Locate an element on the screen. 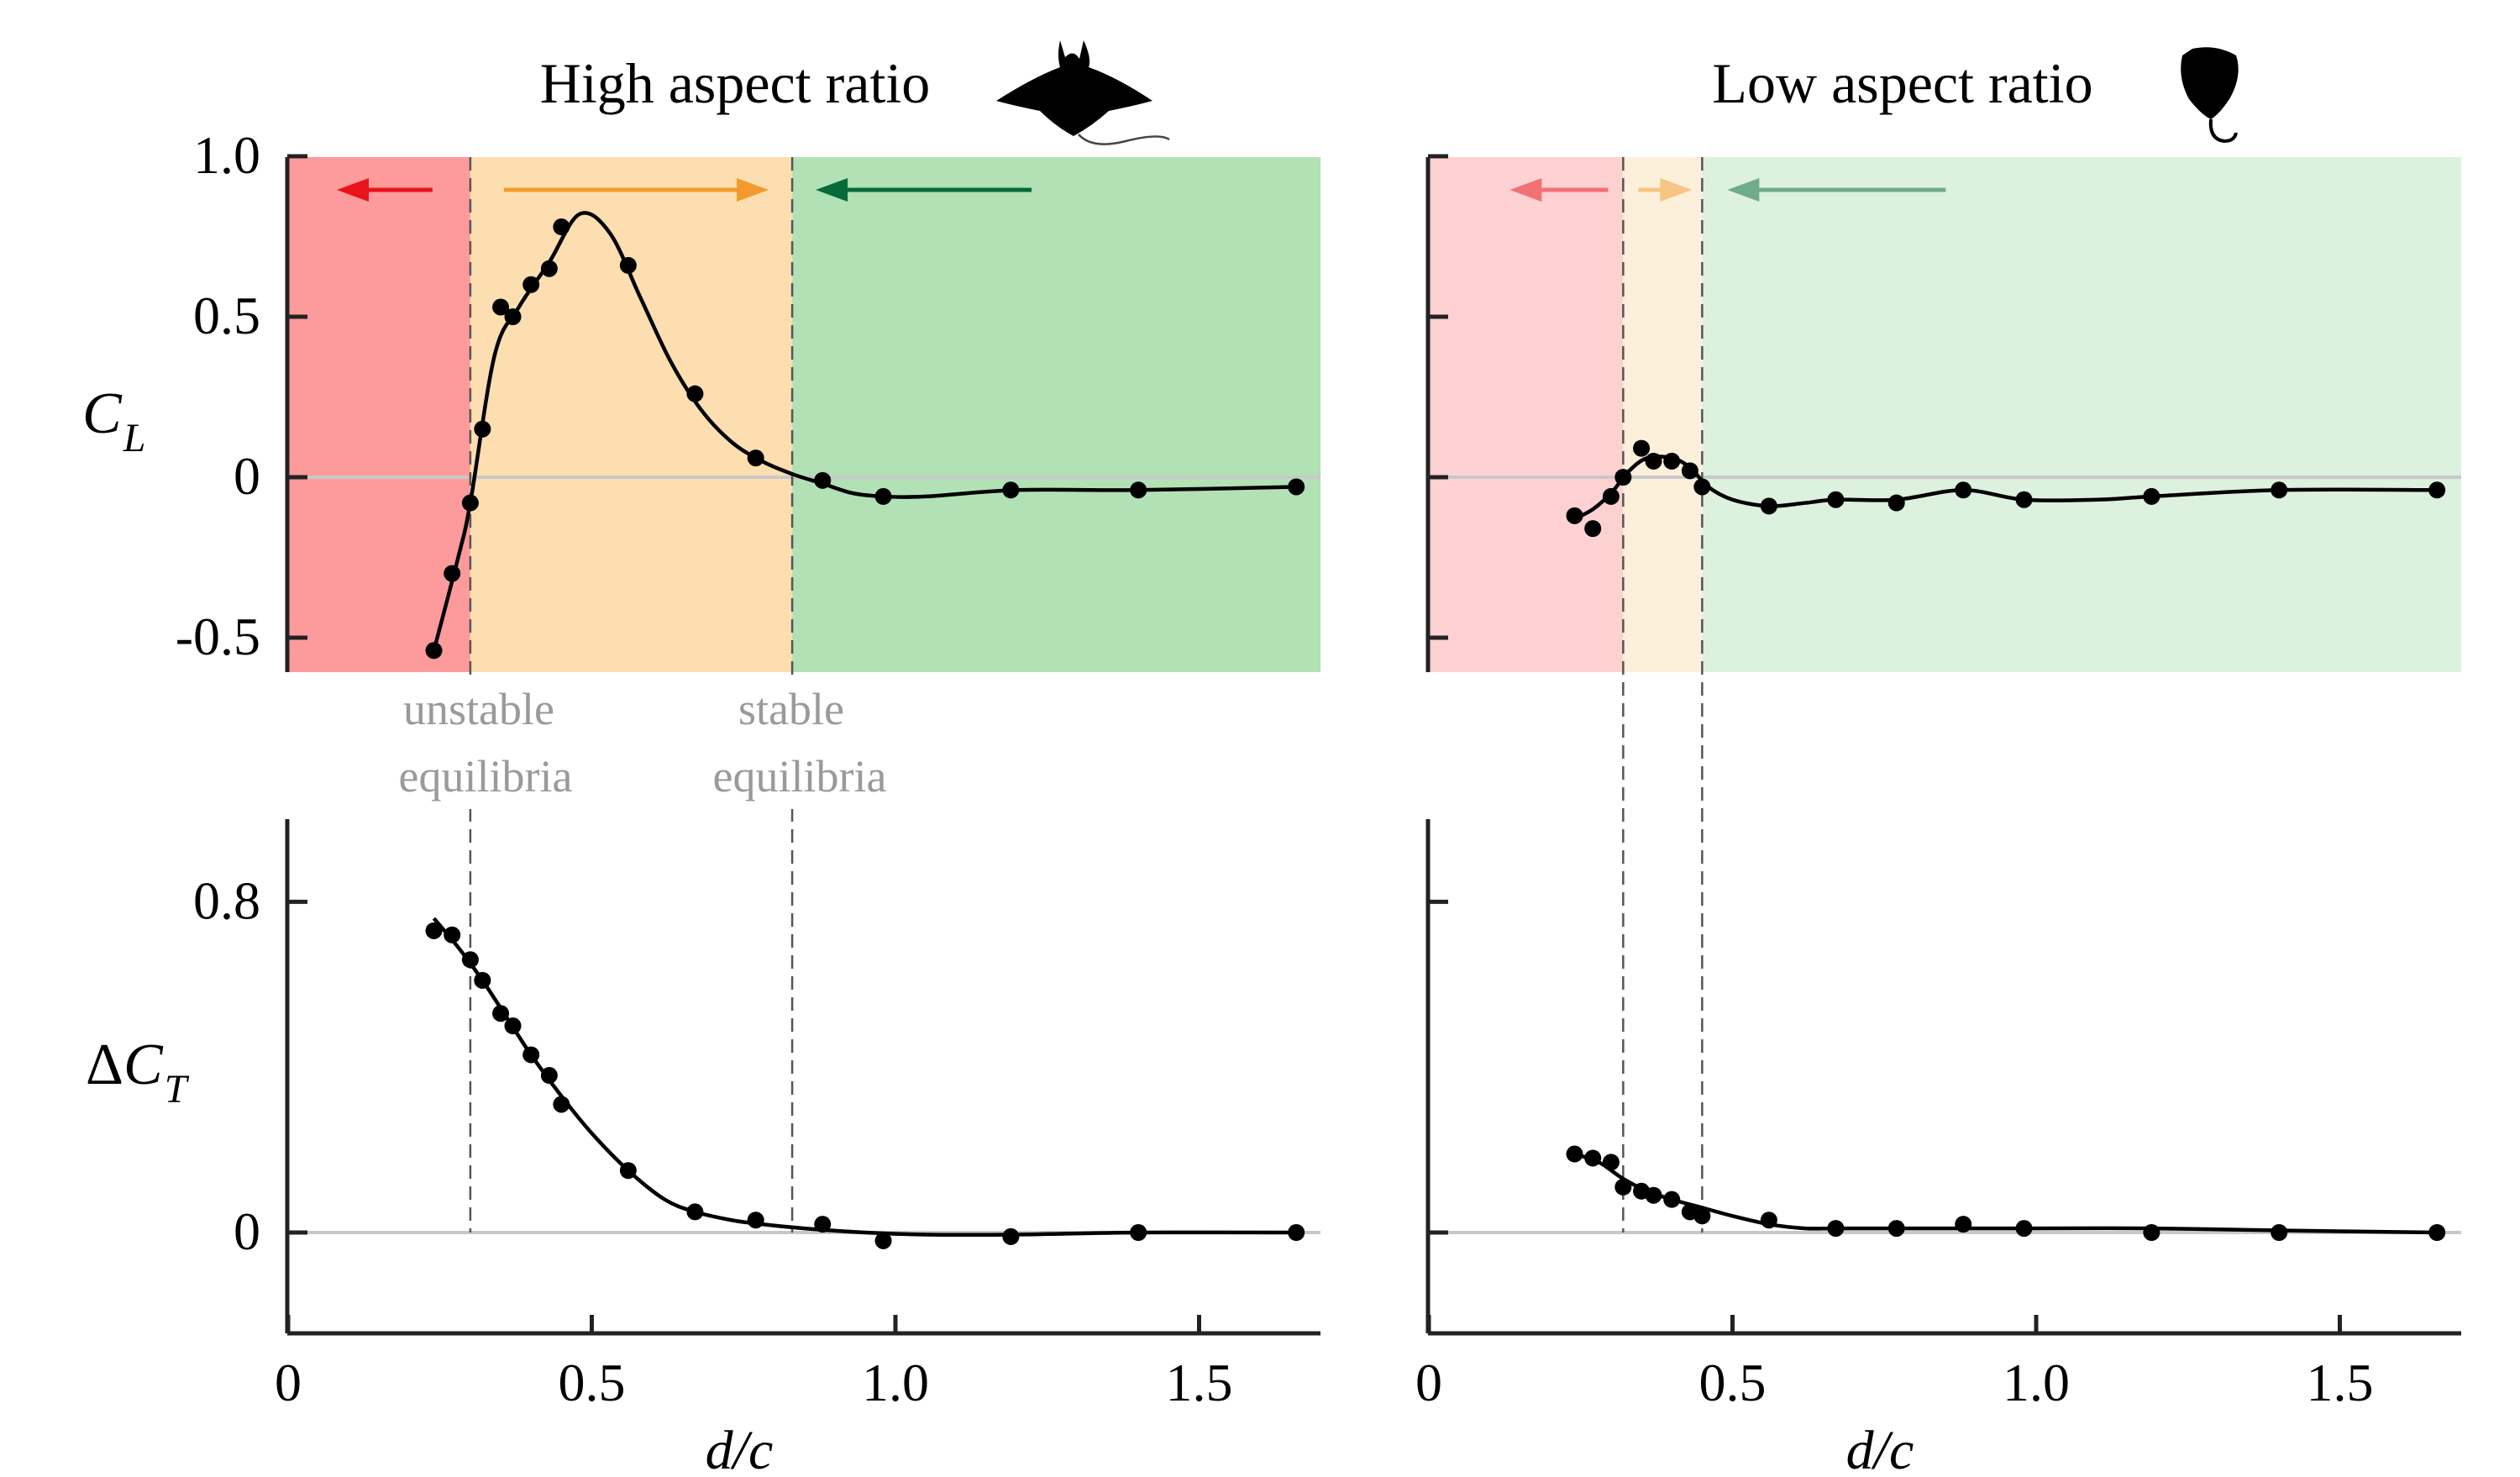  annotation-stable-line2: equilibria is located at coordinates (800, 776).